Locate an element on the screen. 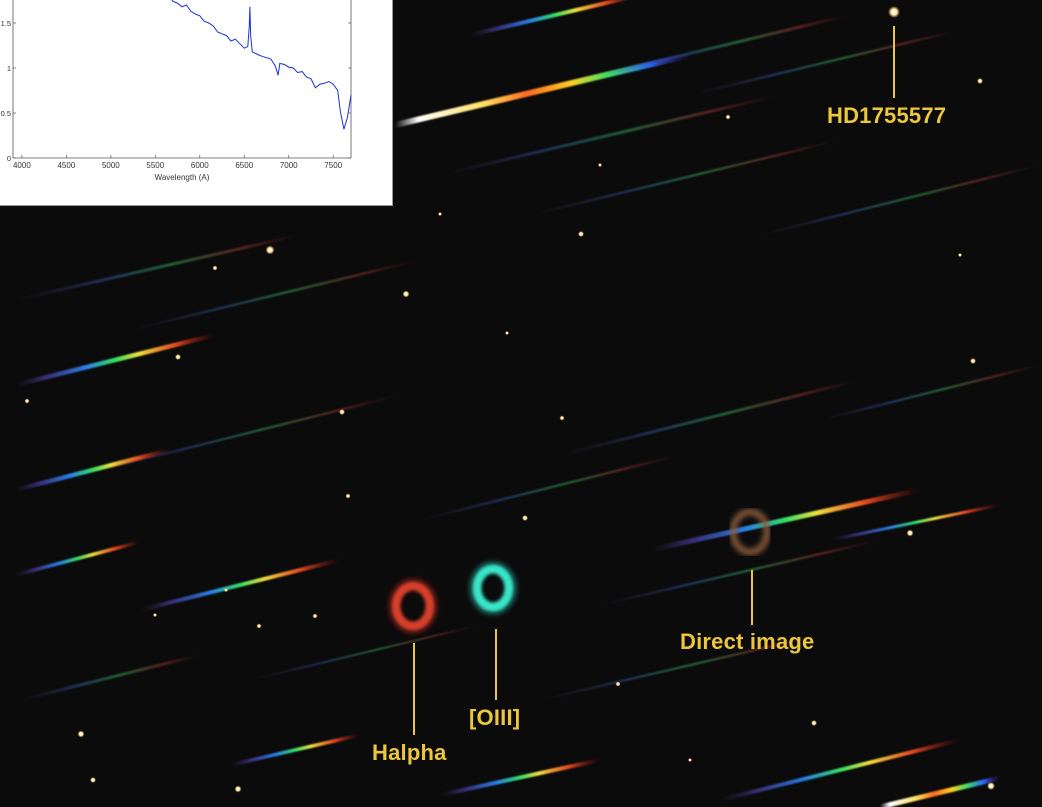 This screenshot has width=1042, height=807. oiii-label: [OIII] is located at coordinates (495, 717).